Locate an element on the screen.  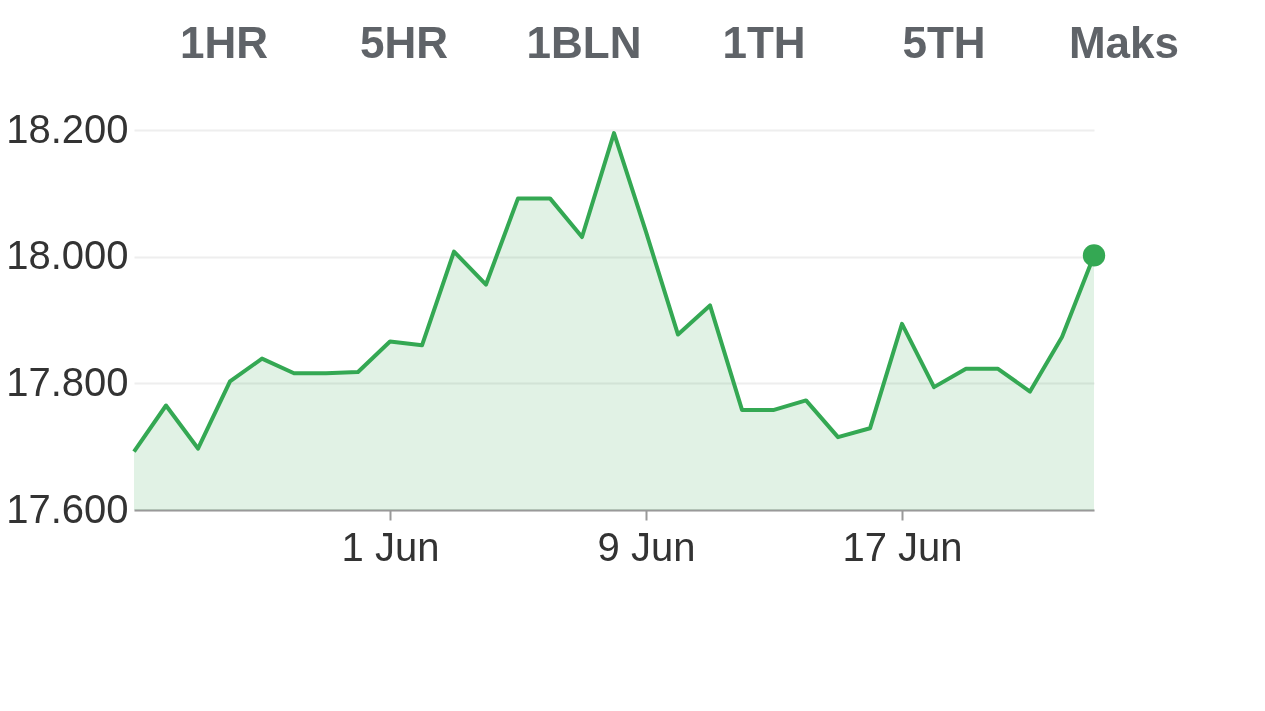
x-tick-label: 9 Jun is located at coordinates (646, 546).